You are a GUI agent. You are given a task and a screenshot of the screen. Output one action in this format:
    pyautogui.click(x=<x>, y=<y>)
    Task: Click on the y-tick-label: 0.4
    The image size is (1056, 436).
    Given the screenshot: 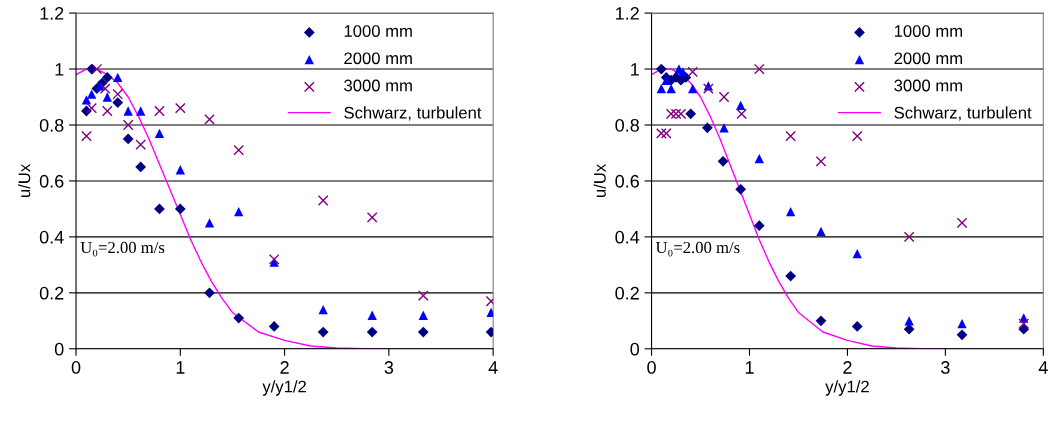 What is the action you would take?
    pyautogui.click(x=51, y=237)
    